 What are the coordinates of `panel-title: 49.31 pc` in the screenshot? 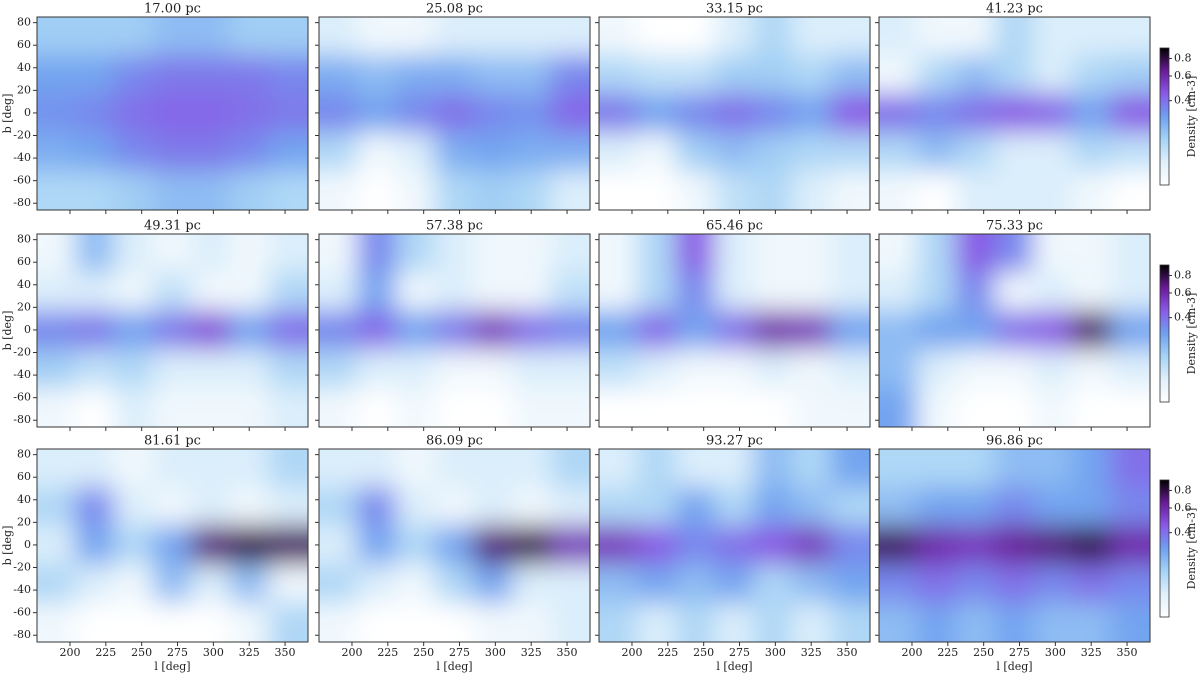 It's located at (172, 226).